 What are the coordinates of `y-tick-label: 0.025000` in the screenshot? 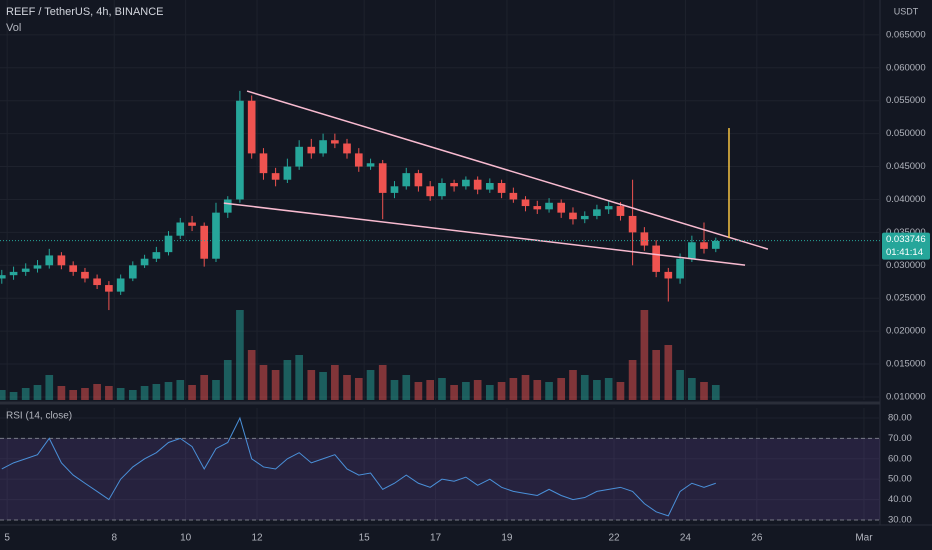 It's located at (906, 298).